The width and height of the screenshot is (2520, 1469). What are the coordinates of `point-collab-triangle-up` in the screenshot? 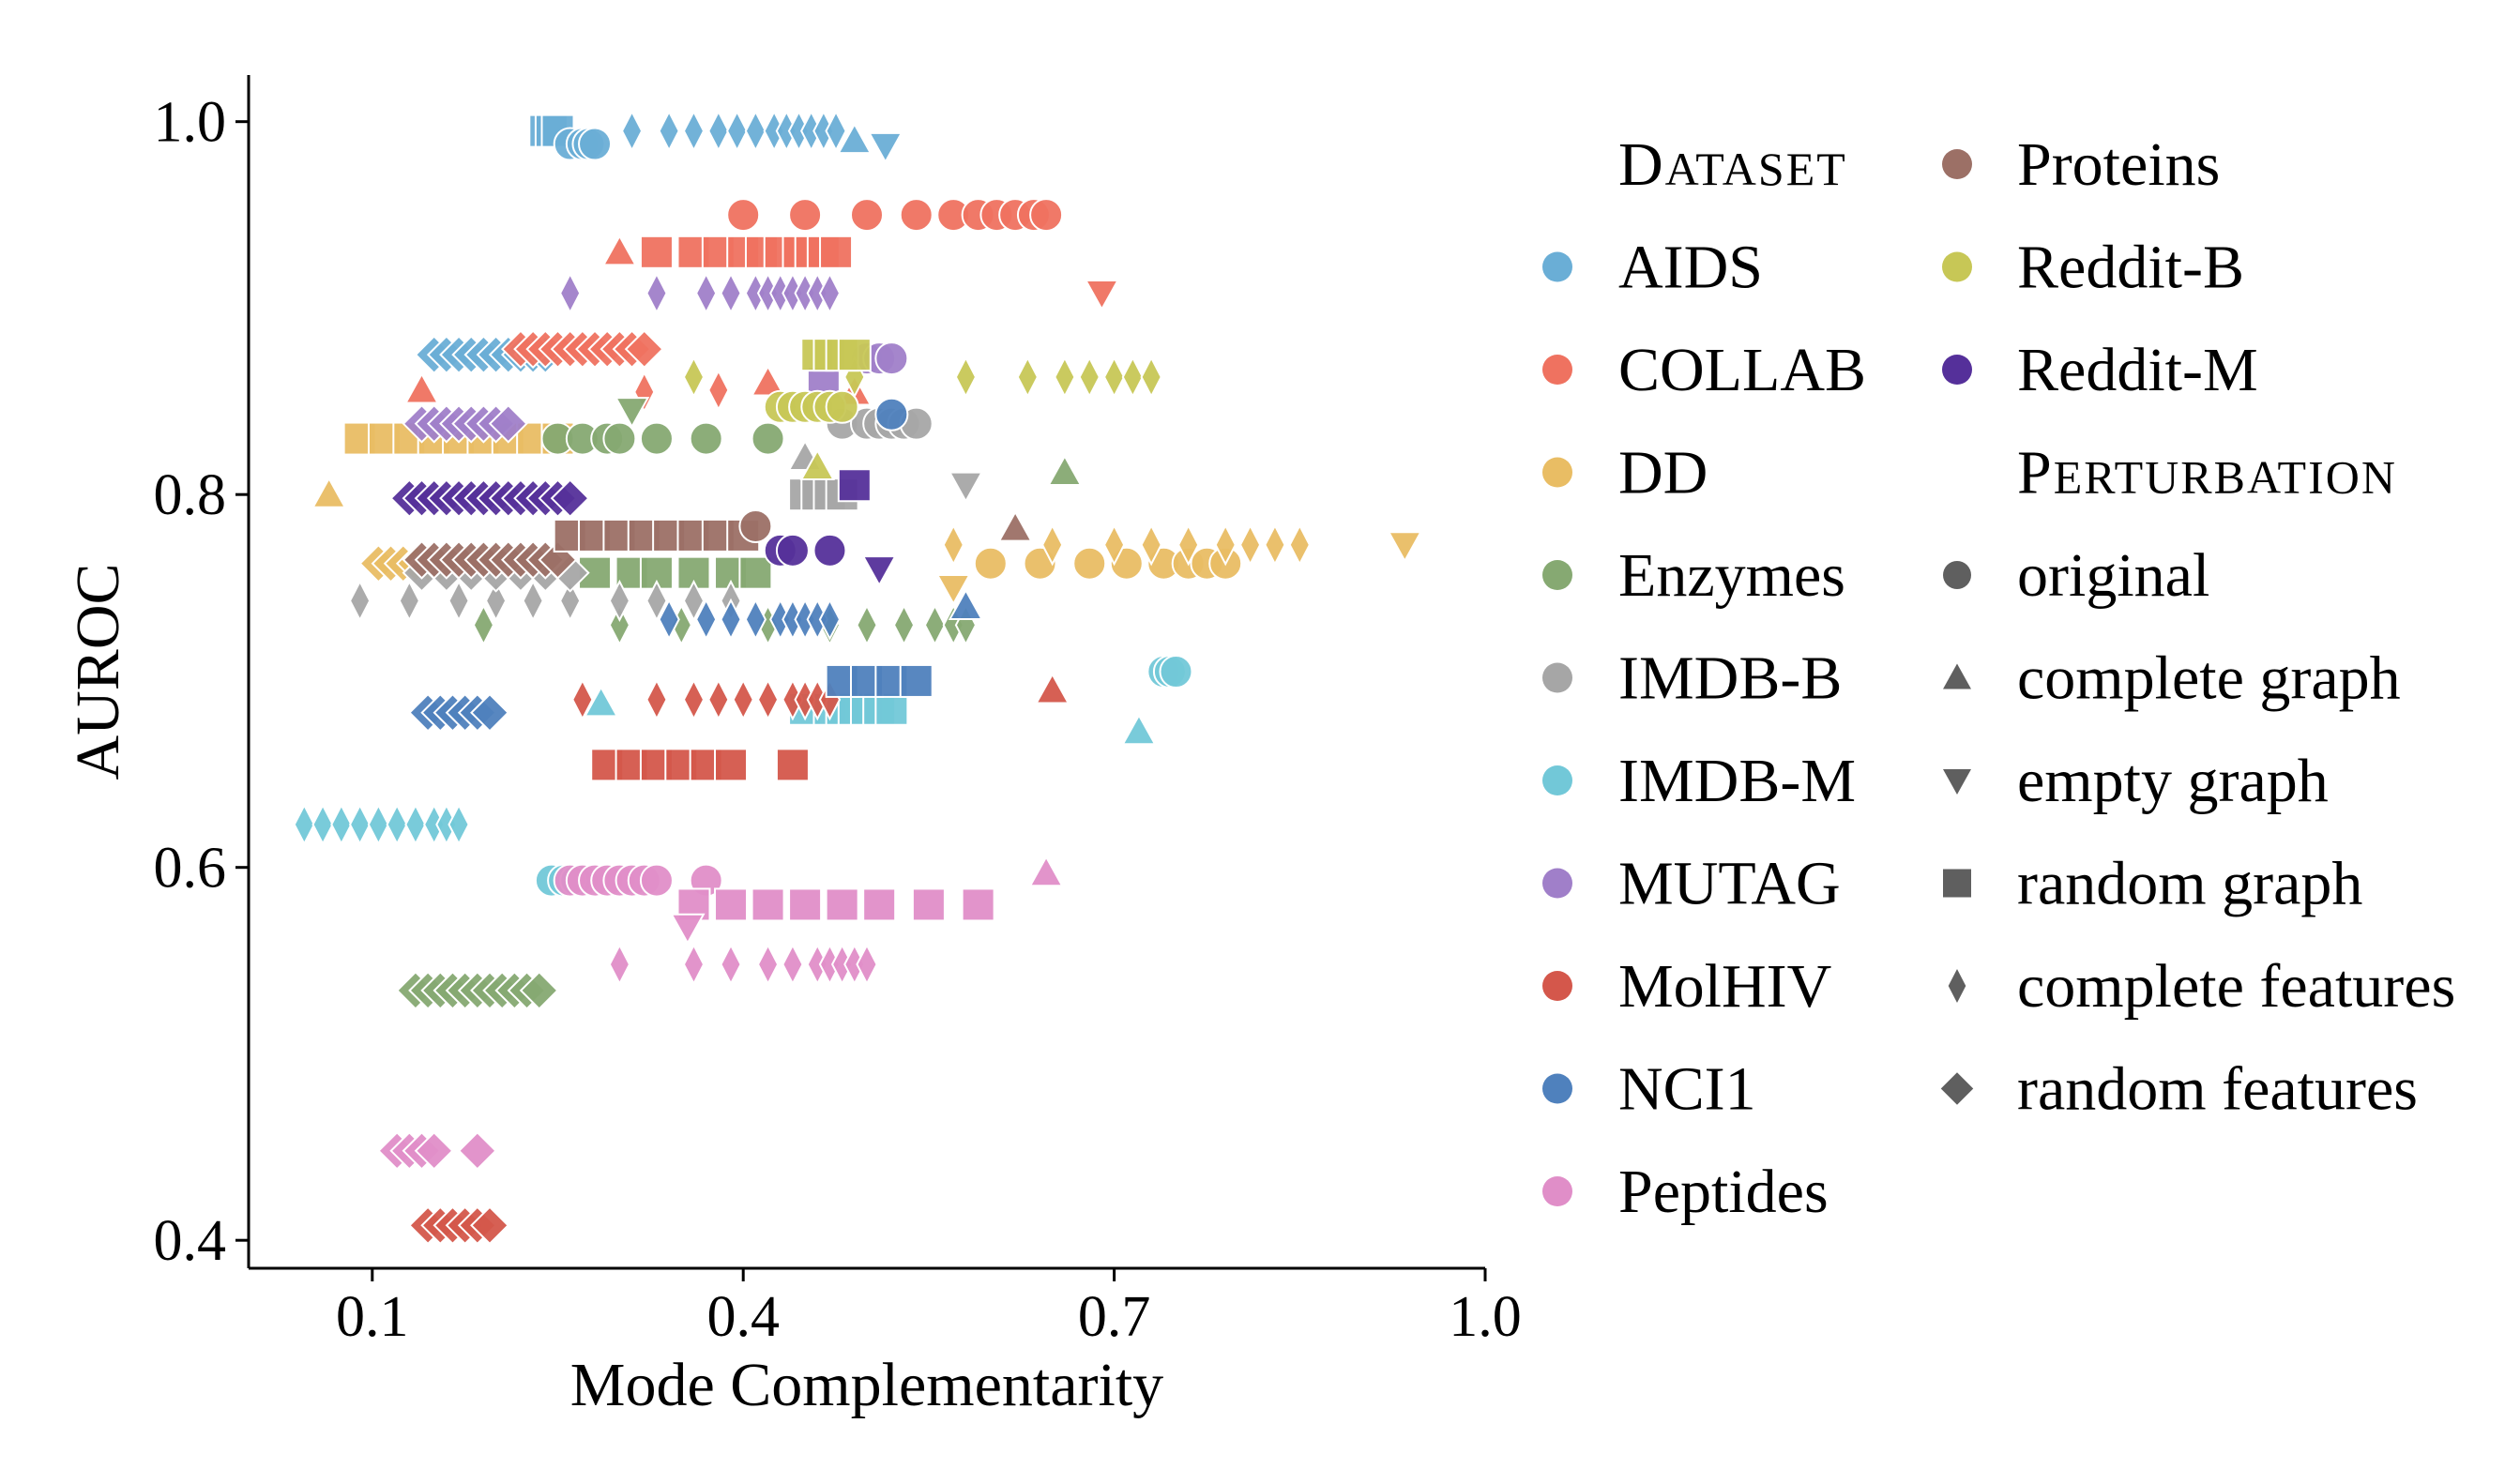 It's located at (421, 387).